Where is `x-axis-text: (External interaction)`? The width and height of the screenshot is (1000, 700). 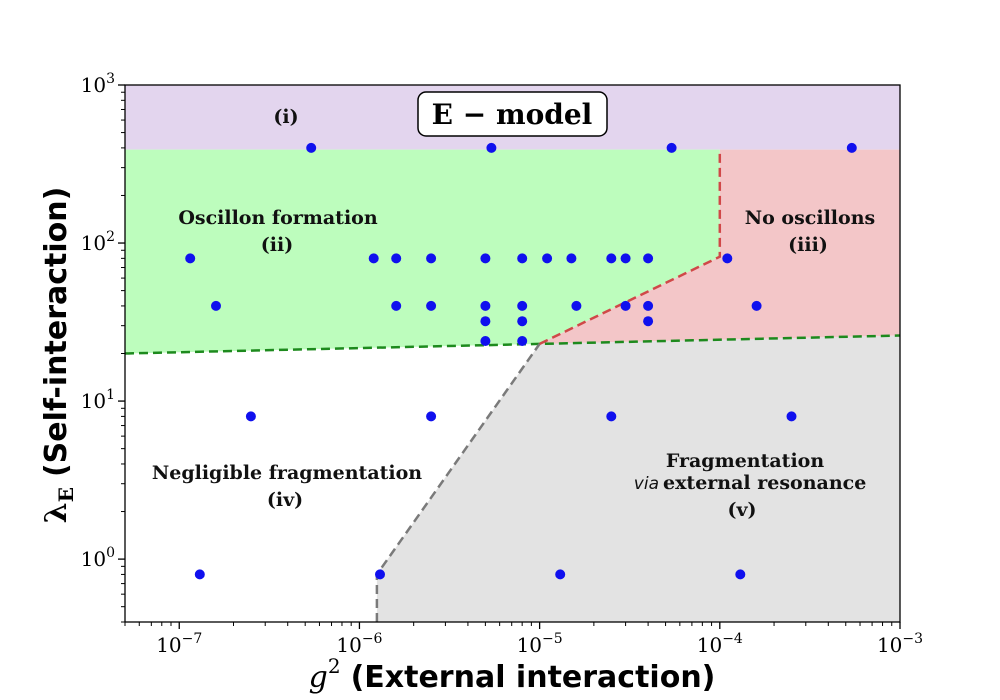 x-axis-text: (External interaction) is located at coordinates (533, 677).